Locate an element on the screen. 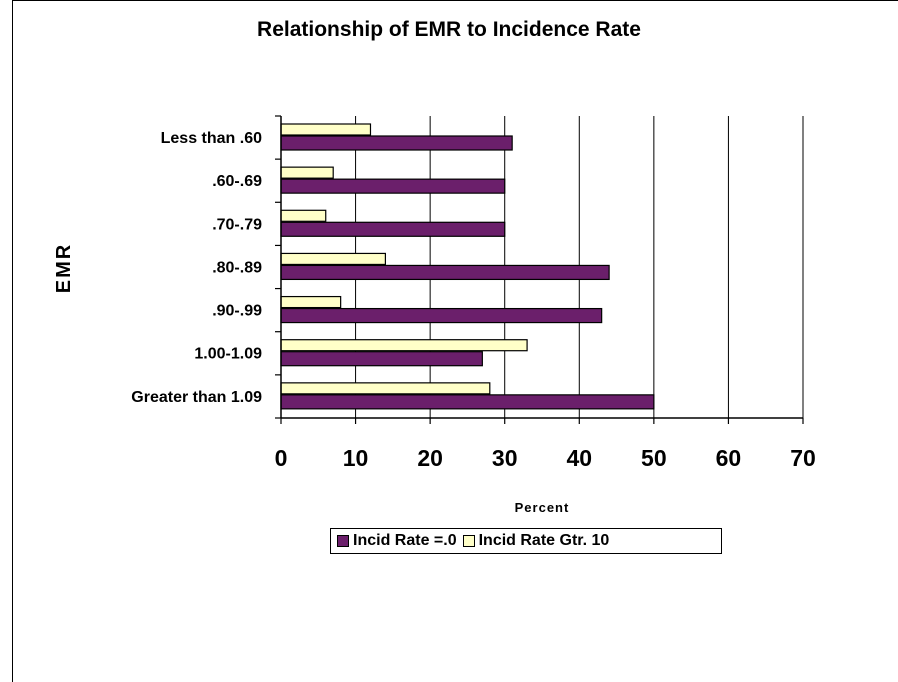 The image size is (898, 682). legend-label-series-1: Incid Rate =.0 is located at coordinates (405, 540).